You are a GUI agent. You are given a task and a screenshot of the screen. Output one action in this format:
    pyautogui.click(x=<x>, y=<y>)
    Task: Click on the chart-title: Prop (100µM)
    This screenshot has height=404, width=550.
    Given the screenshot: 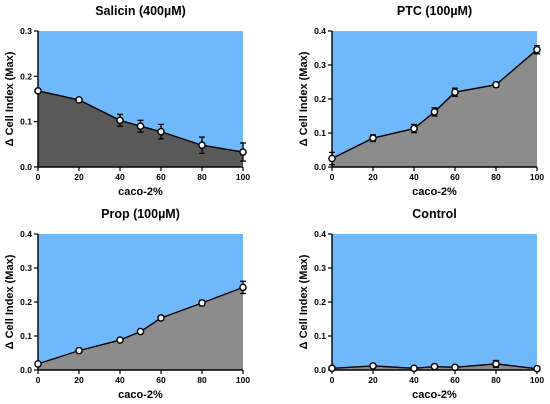 What is the action you would take?
    pyautogui.click(x=140, y=214)
    